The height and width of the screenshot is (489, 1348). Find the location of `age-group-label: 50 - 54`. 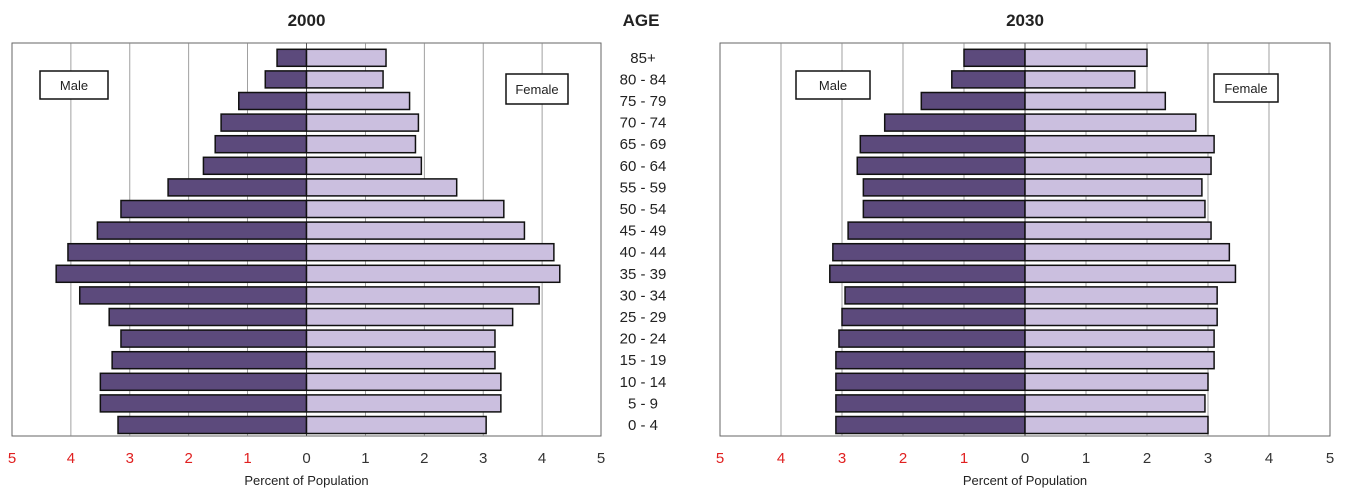

age-group-label: 50 - 54 is located at coordinates (643, 209).